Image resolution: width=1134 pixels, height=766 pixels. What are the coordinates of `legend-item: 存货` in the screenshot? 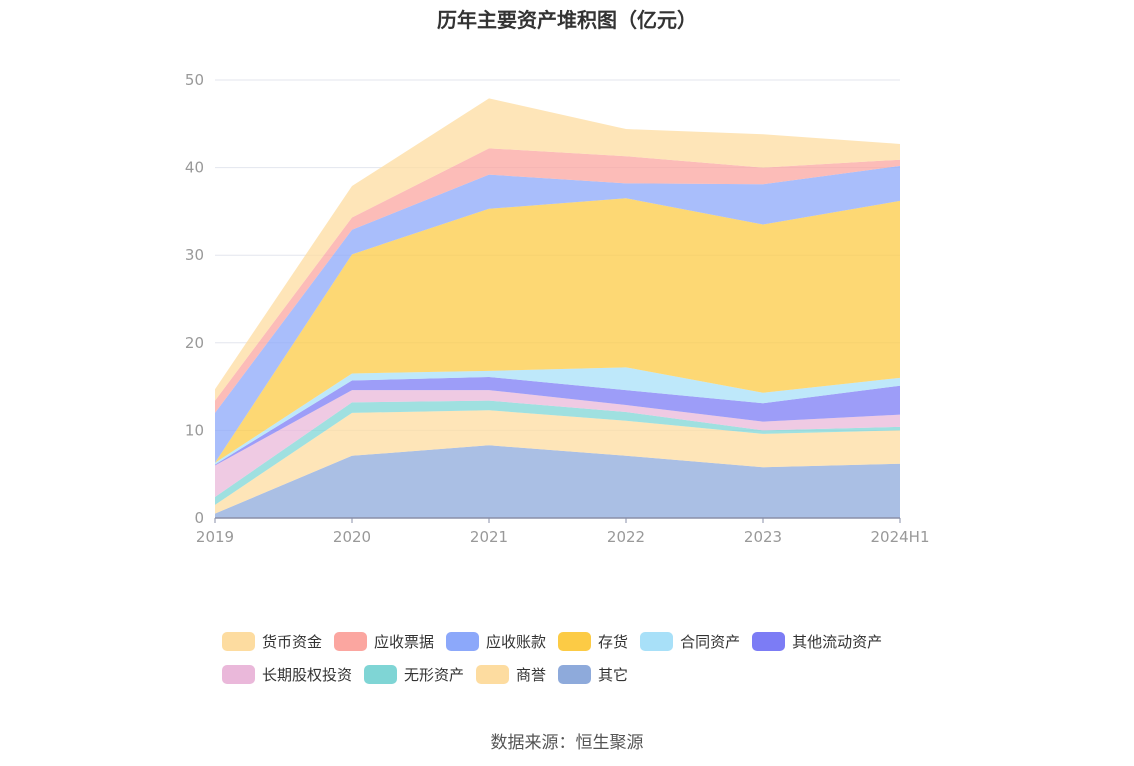 It's located at (593, 641).